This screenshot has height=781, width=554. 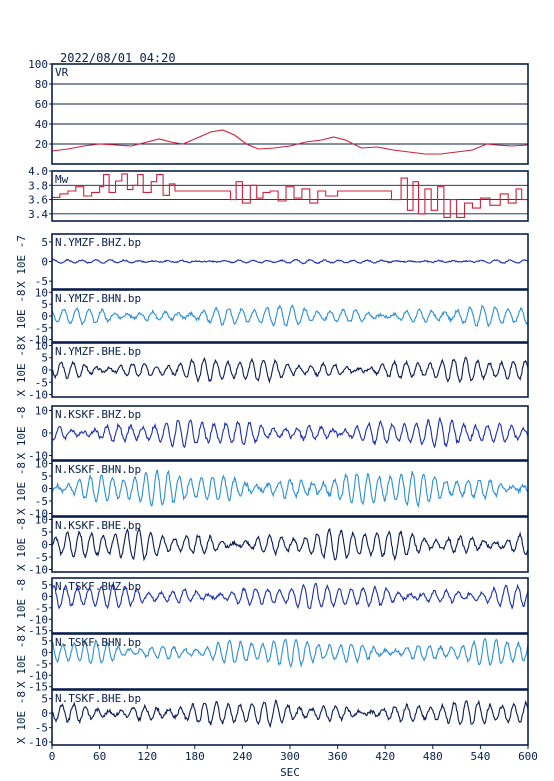 I want to click on trace-scale-label-2: X 10E -8, so click(x=21, y=316).